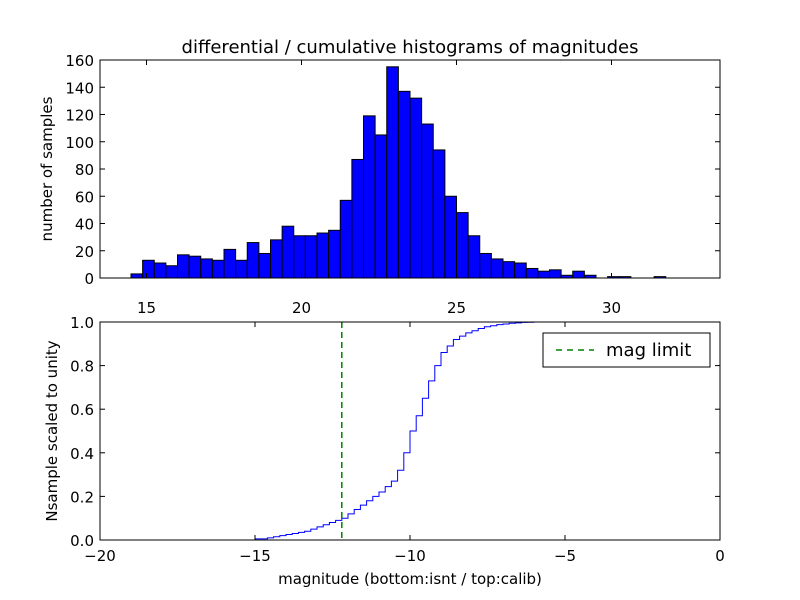 The image size is (800, 600). I want to click on cumulative-x-tick-label: 0, so click(720, 556).